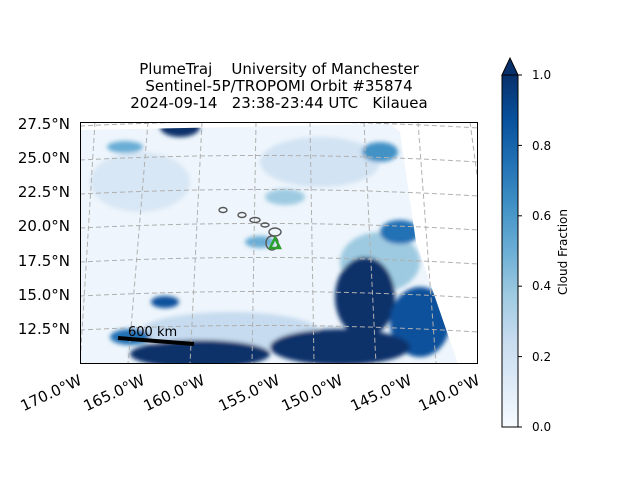 Image resolution: width=640 pixels, height=480 pixels. I want to click on colorbar, so click(511, 242).